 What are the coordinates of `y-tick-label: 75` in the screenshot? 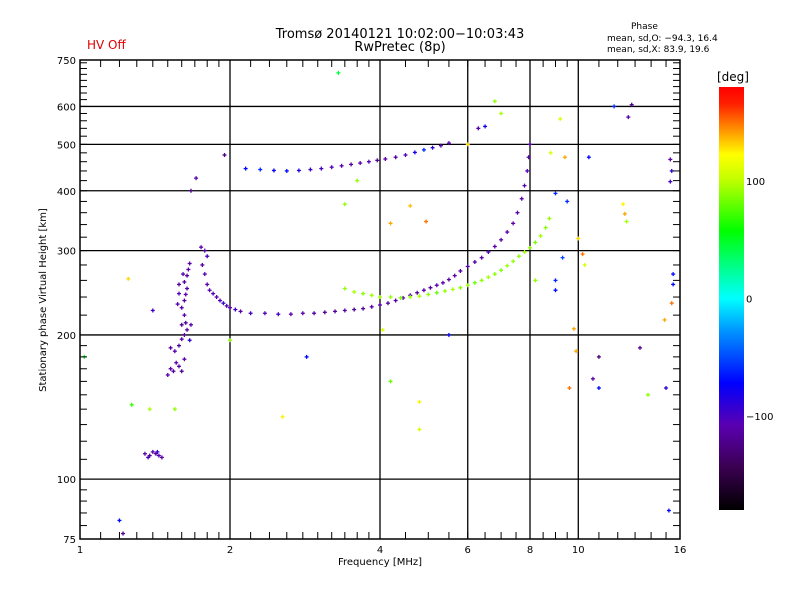 It's located at (69, 540).